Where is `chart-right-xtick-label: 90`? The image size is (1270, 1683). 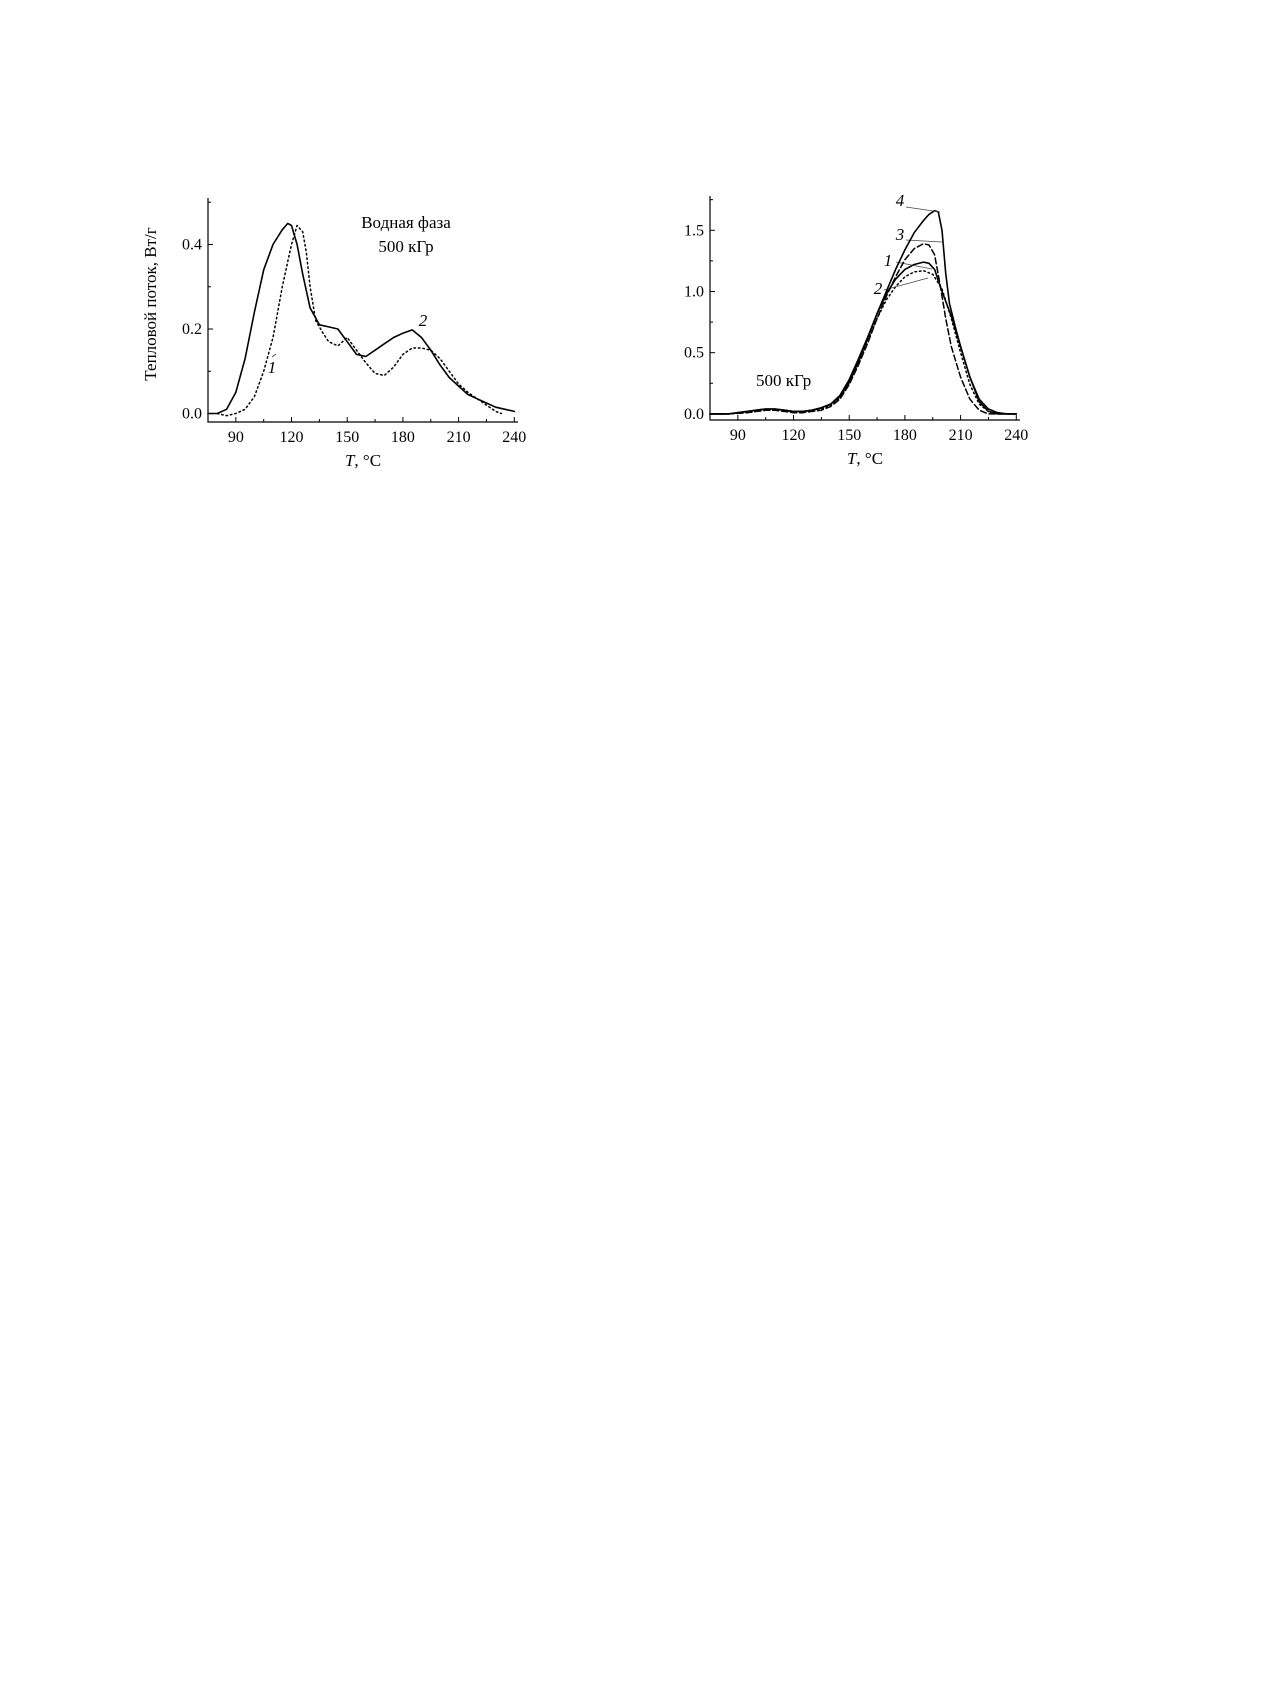
chart-right-xtick-label: 90 is located at coordinates (738, 435).